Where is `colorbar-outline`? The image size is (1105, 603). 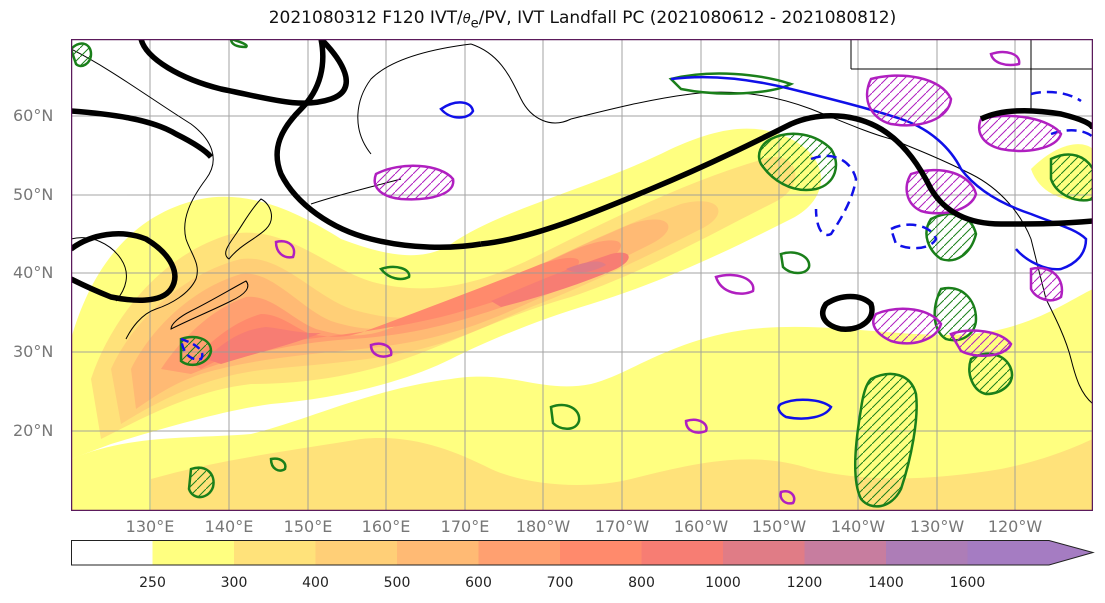
colorbar-outline is located at coordinates (583, 553).